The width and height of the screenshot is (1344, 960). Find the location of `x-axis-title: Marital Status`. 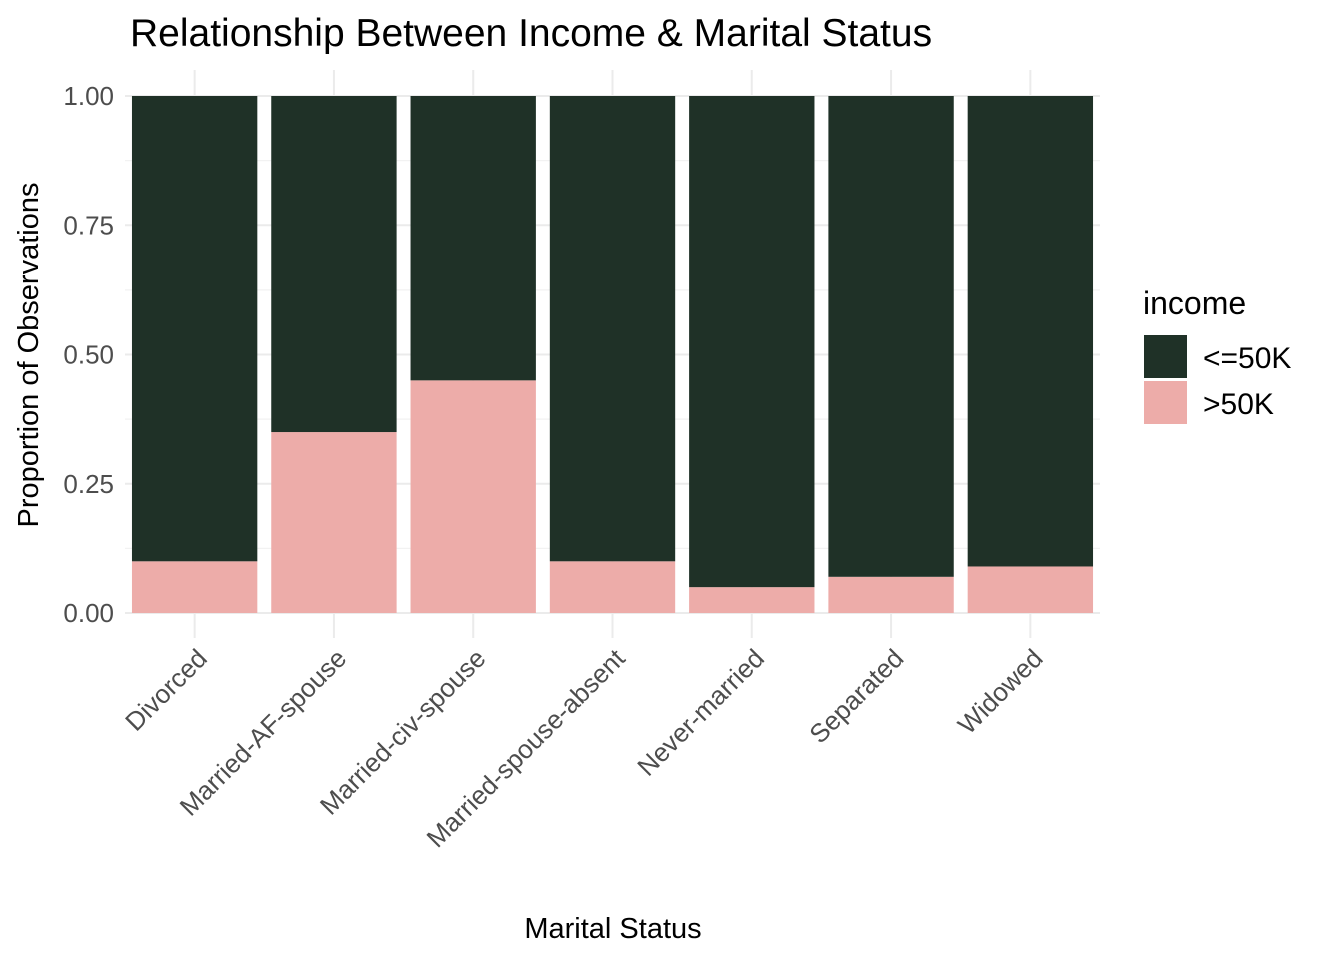

x-axis-title: Marital Status is located at coordinates (612, 929).